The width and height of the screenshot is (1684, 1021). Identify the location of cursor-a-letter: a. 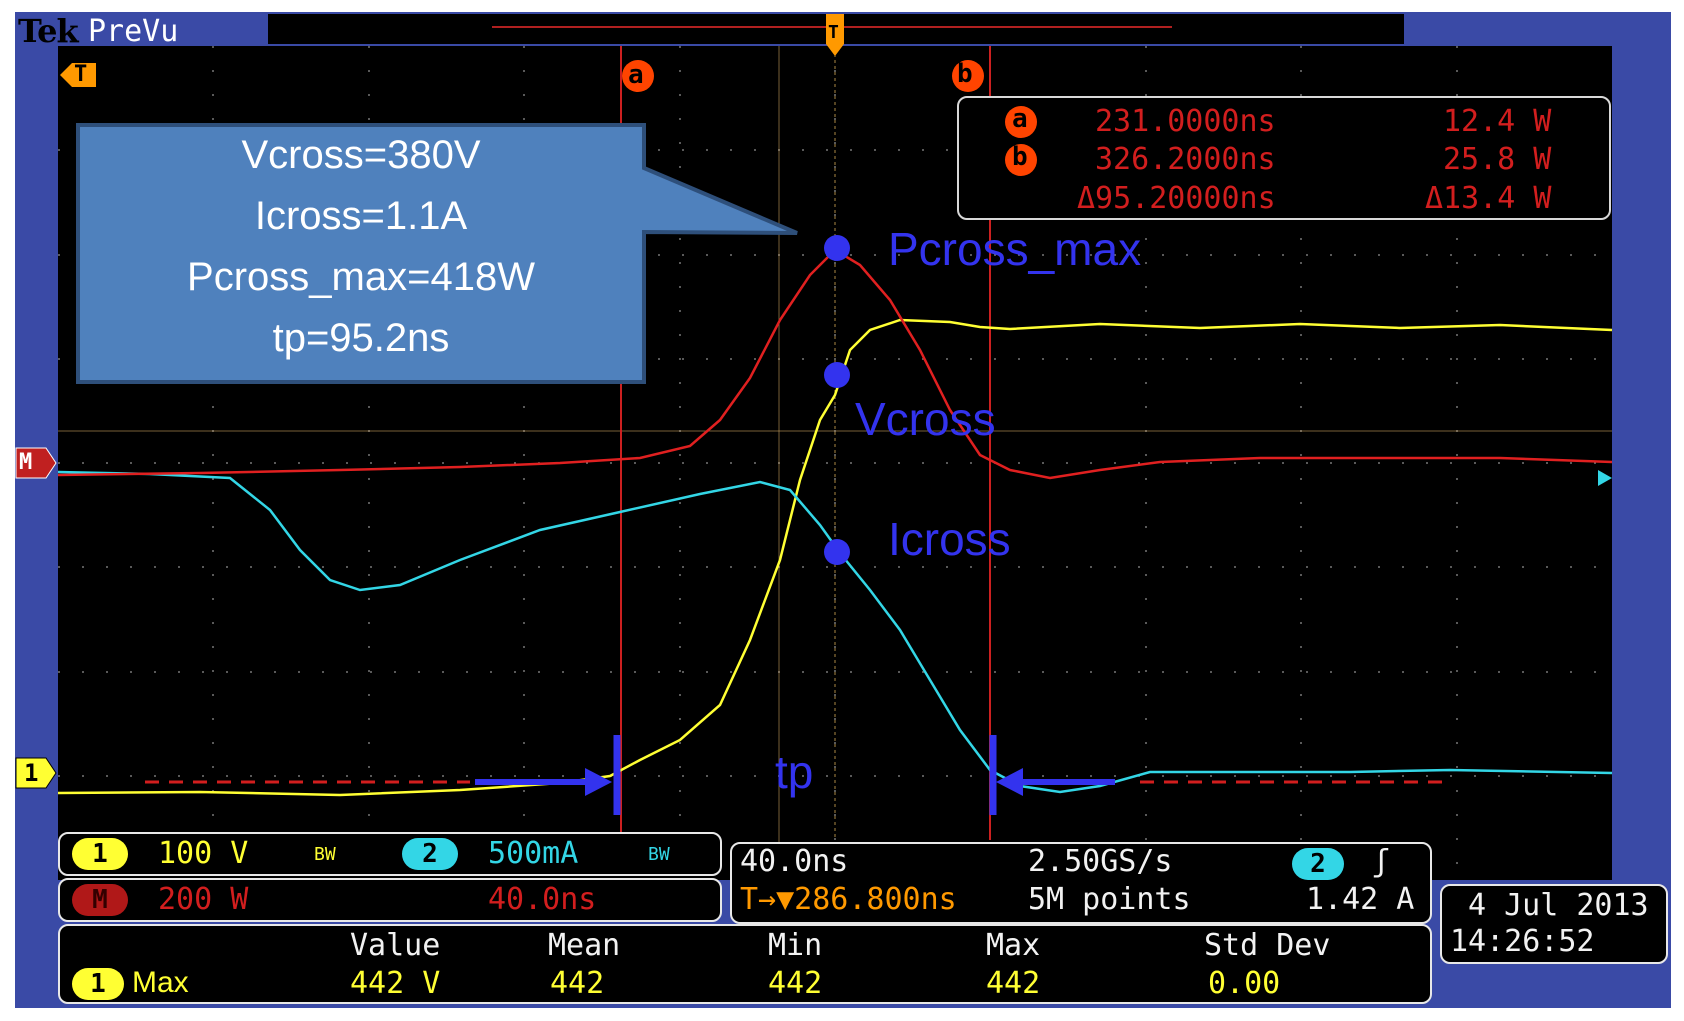
(636, 75).